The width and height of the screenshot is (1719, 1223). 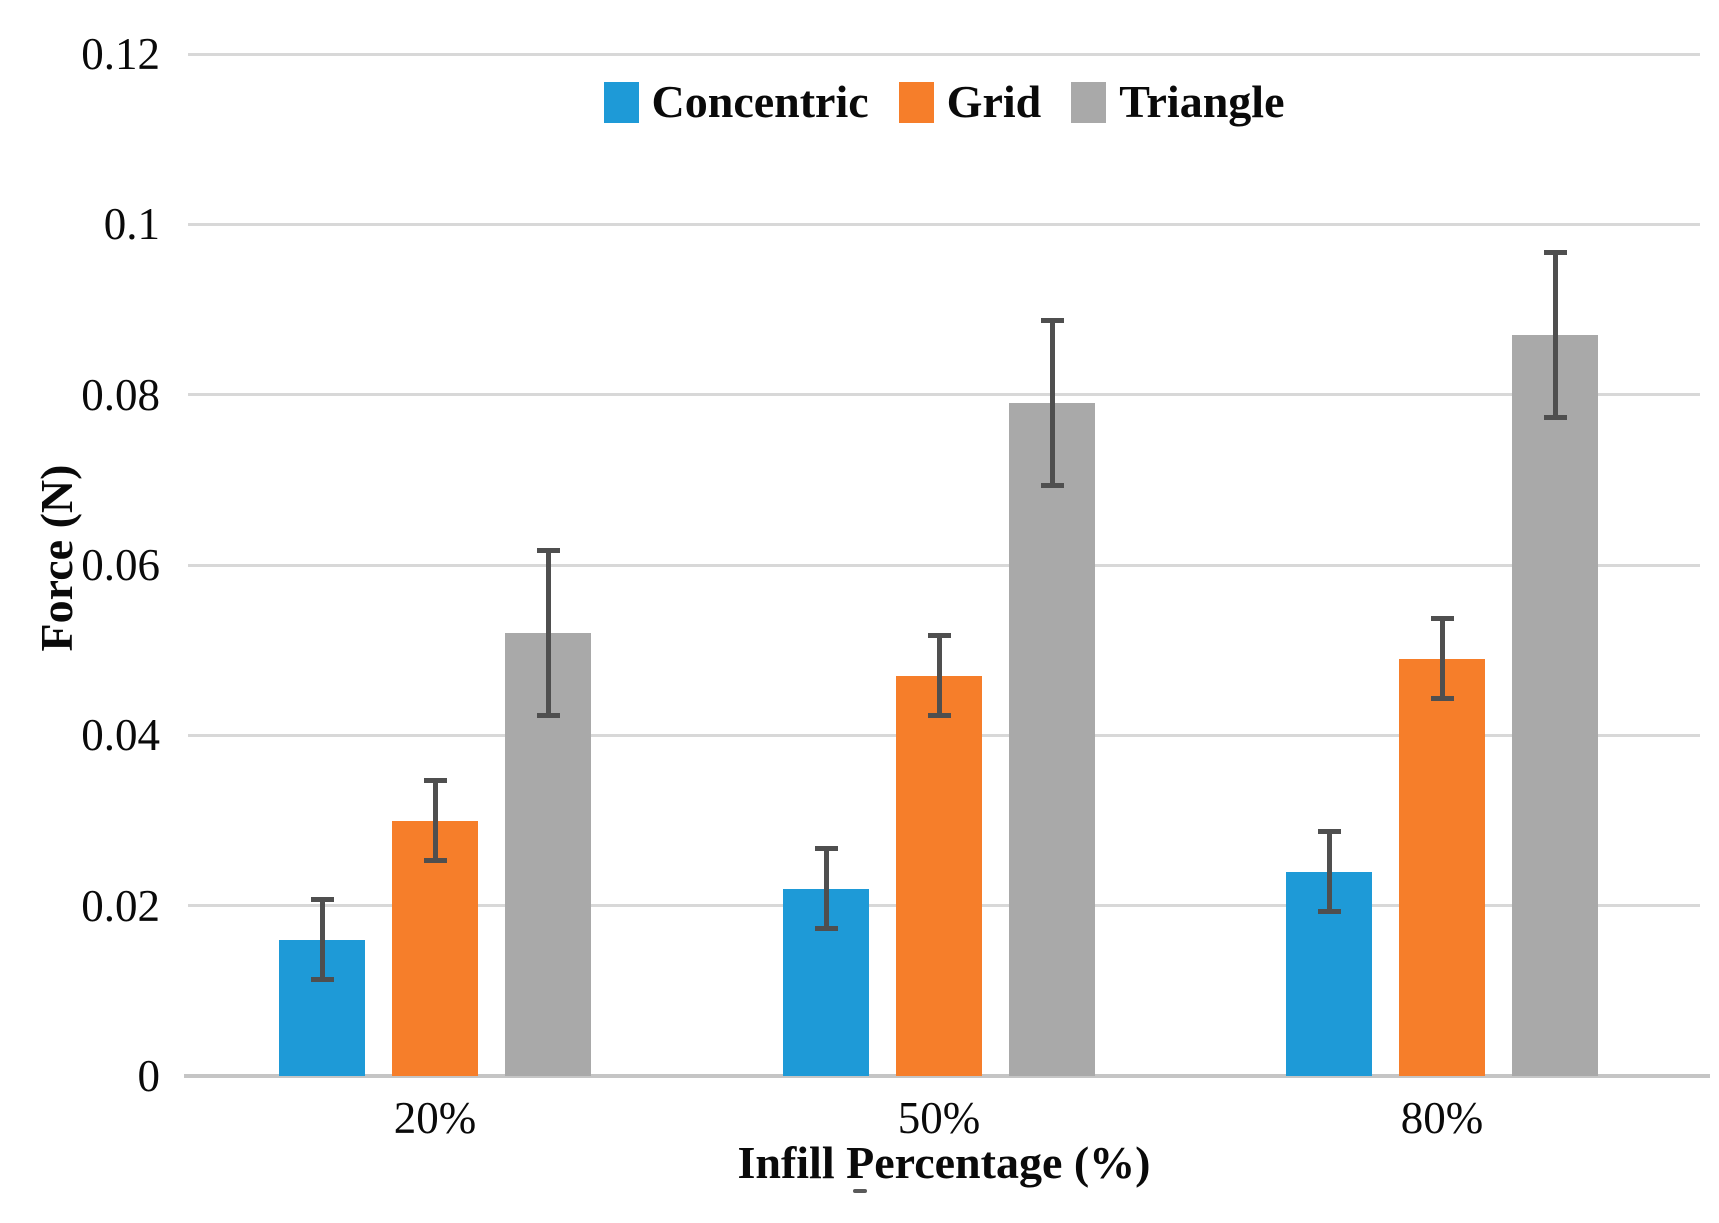 I want to click on y-axis-title: Force (N), so click(x=56, y=558).